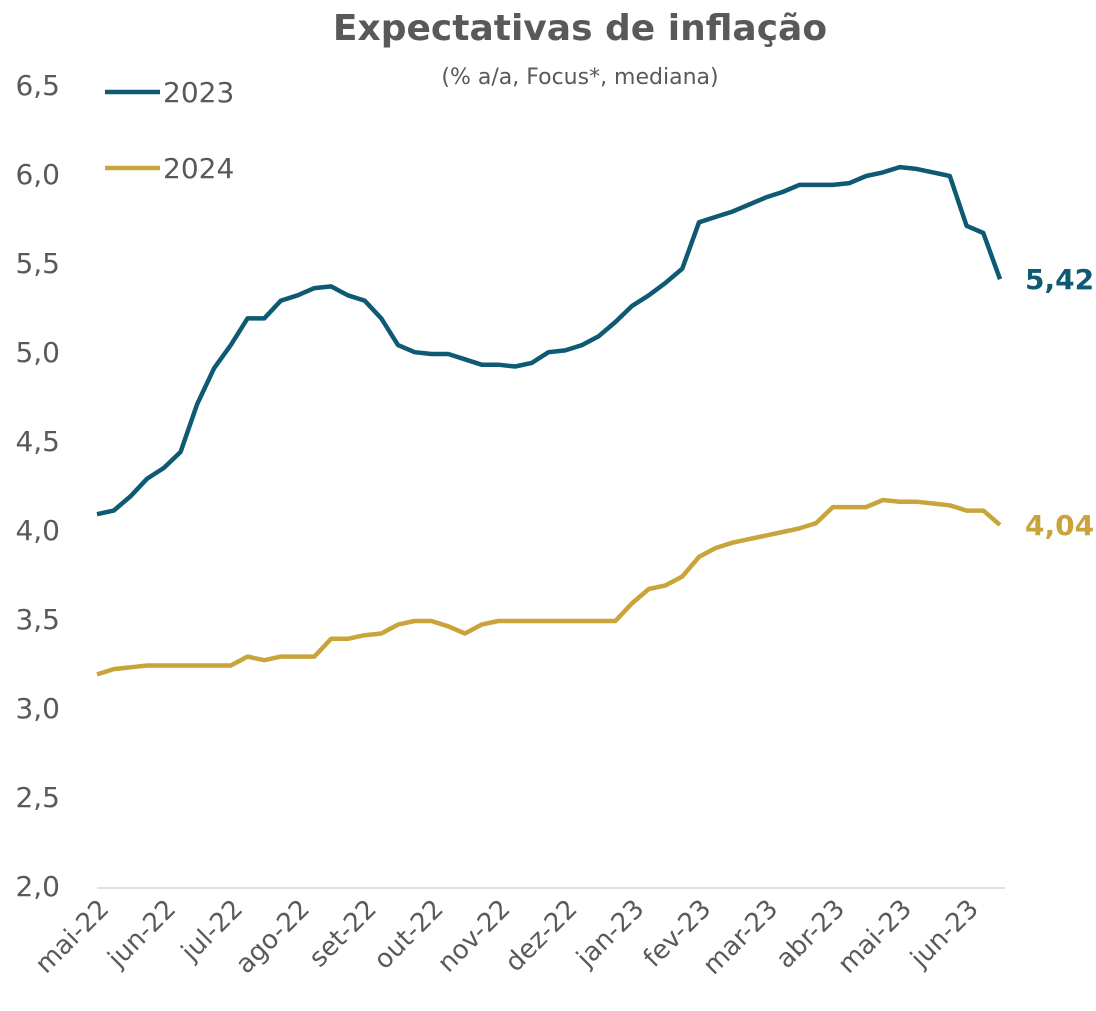  Describe the element at coordinates (579, 77) in the screenshot. I see `chart-subtitle: (% a/a, Focus*, mediana)` at that location.